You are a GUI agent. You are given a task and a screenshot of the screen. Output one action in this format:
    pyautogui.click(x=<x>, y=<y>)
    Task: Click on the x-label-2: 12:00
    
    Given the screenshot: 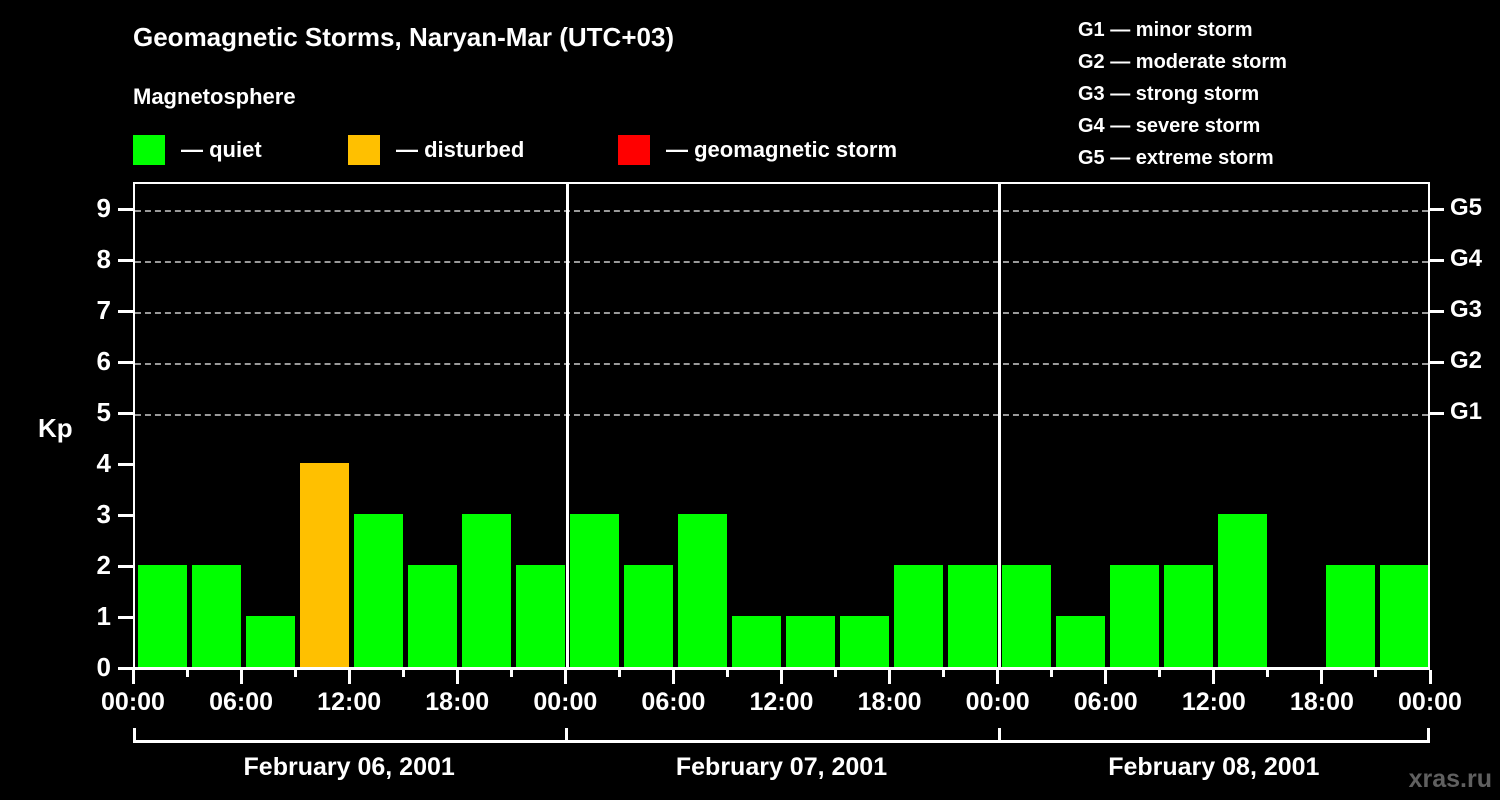 What is the action you would take?
    pyautogui.click(x=349, y=702)
    